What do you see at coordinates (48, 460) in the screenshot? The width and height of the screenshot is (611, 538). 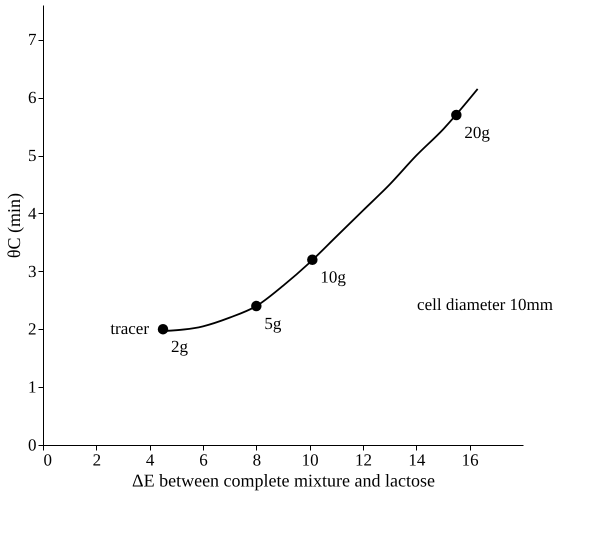 I see `x-tick-label: 0` at bounding box center [48, 460].